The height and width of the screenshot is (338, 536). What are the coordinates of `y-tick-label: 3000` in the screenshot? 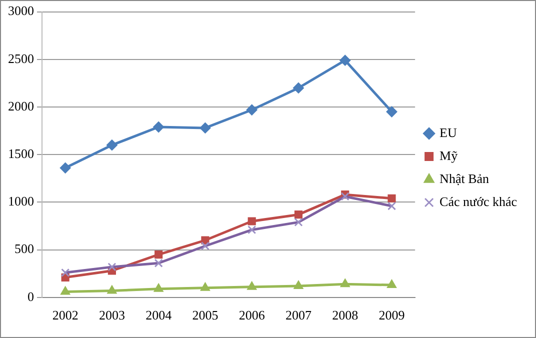 It's located at (21, 10).